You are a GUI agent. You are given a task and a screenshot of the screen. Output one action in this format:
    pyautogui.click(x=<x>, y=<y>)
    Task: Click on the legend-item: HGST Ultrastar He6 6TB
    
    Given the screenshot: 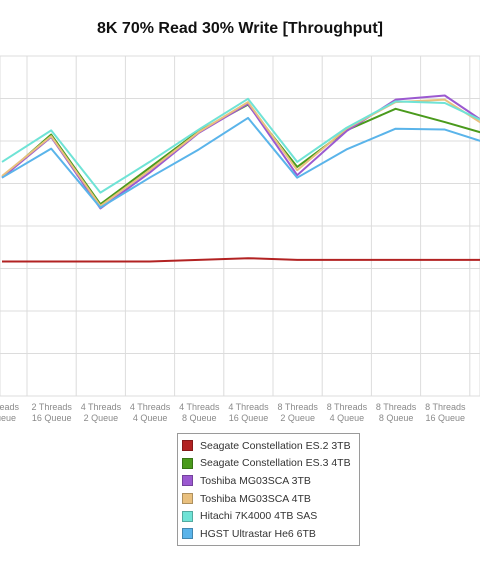 What is the action you would take?
    pyautogui.click(x=270, y=534)
    